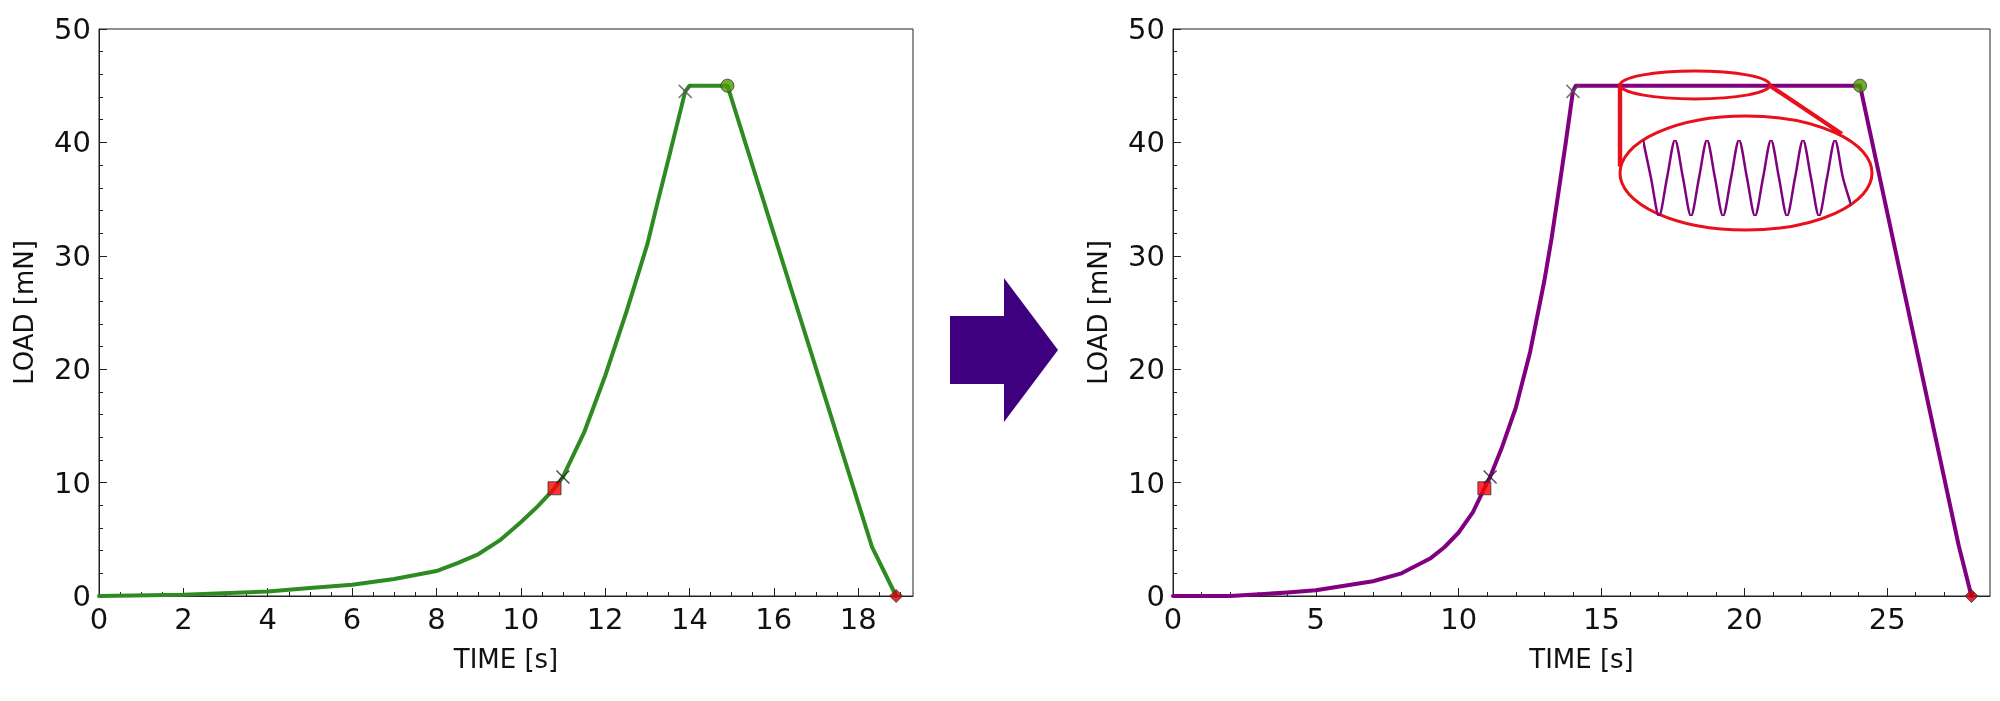 This screenshot has height=701, width=2000. What do you see at coordinates (183, 618) in the screenshot?
I see `x-tick-label: 2` at bounding box center [183, 618].